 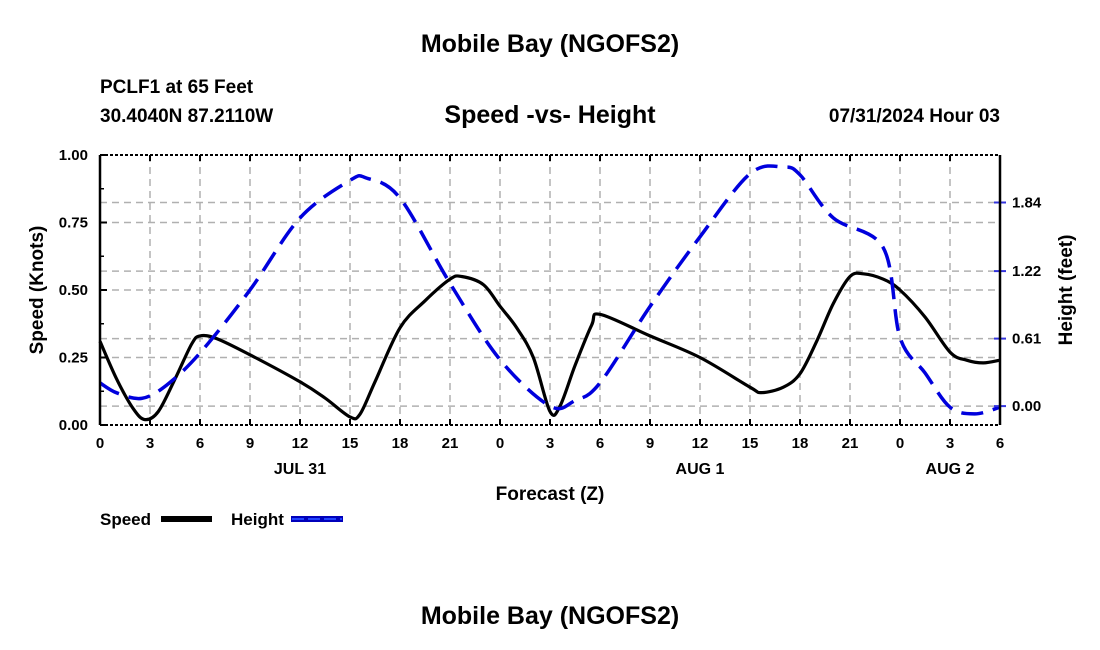 What do you see at coordinates (221, 519) in the screenshot?
I see `legend: Speed Height` at bounding box center [221, 519].